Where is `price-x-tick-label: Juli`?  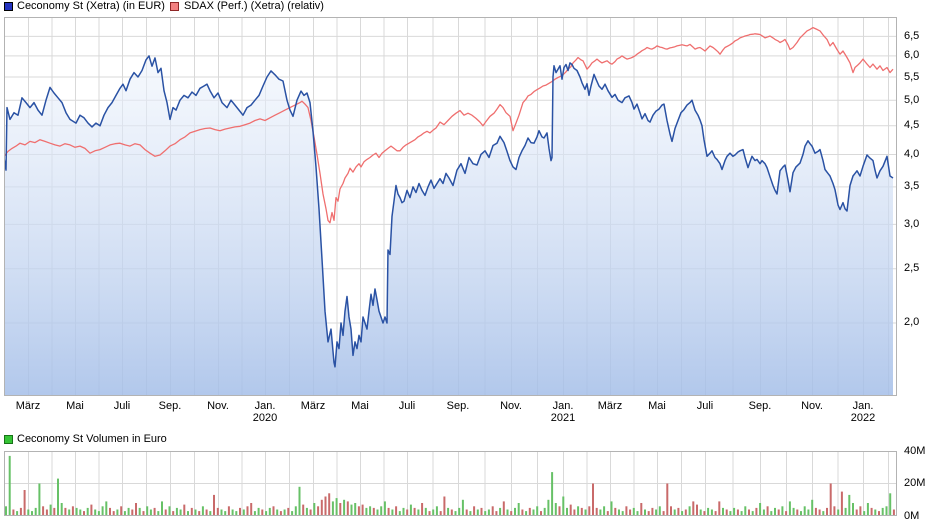
price-x-tick-label: Juli is located at coordinates (407, 406).